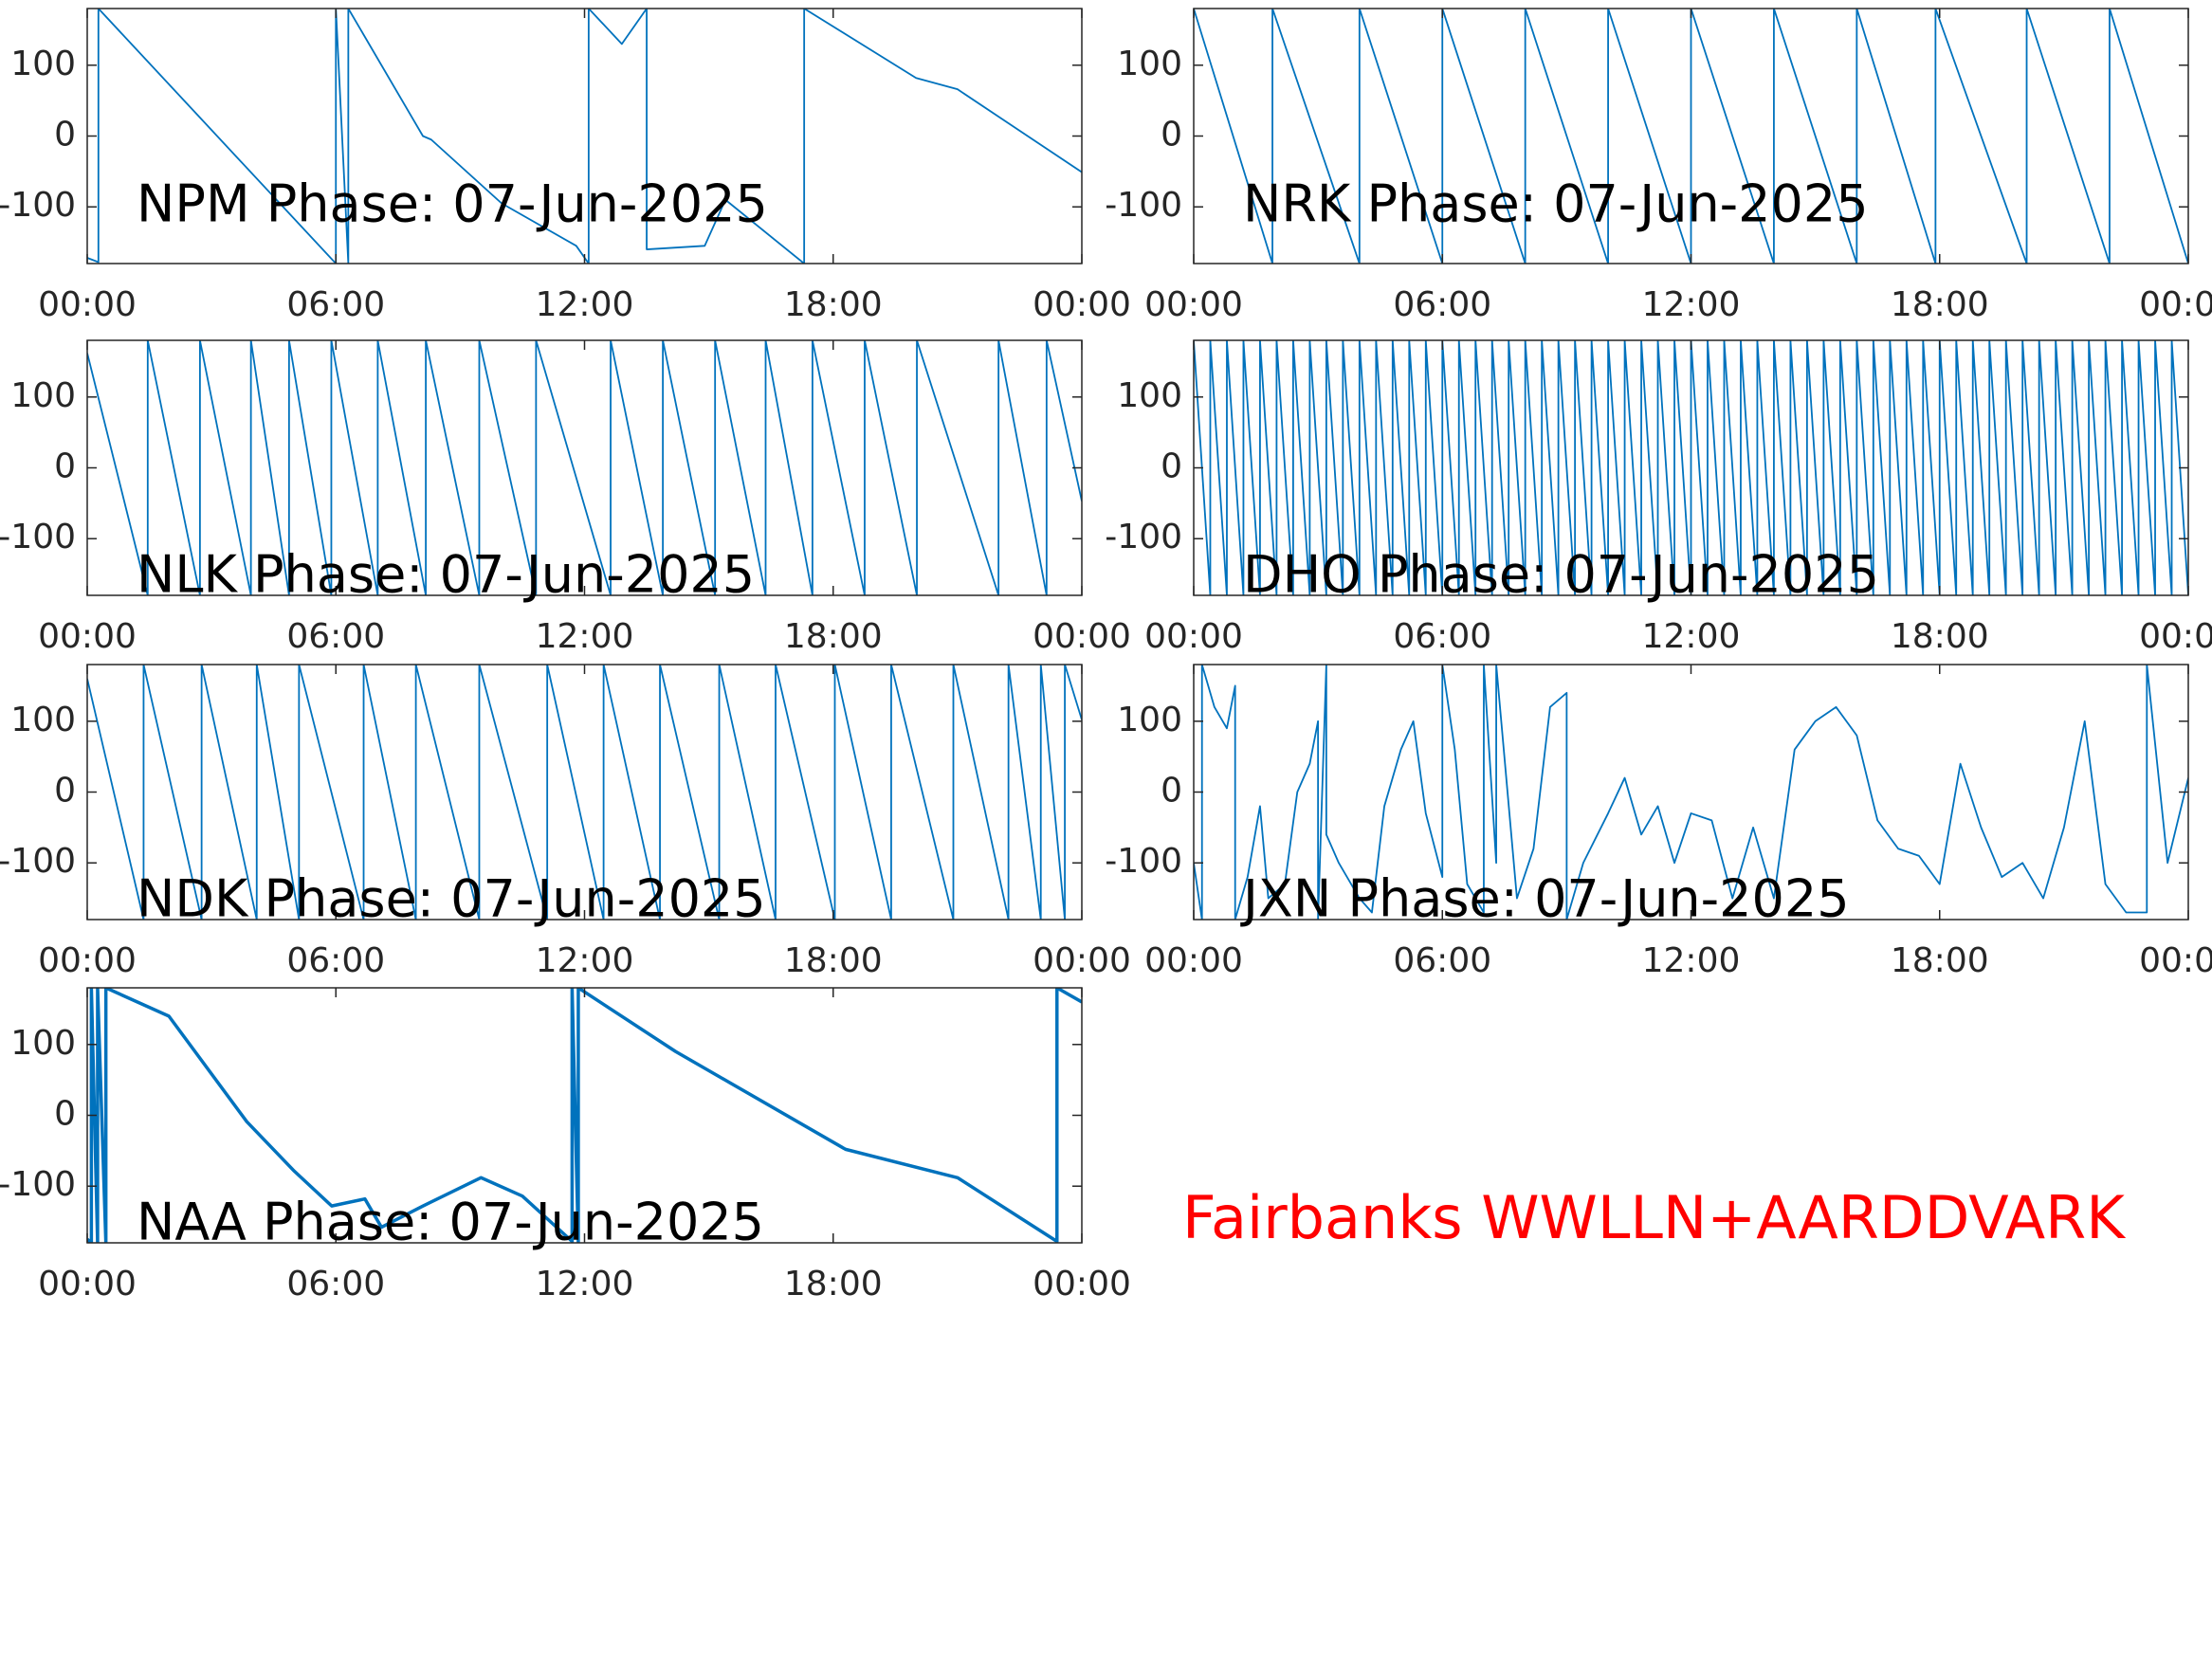 The height and width of the screenshot is (1659, 2212). What do you see at coordinates (446, 575) in the screenshot?
I see `panel-title: NLK Phase: 07-Jun-2025` at bounding box center [446, 575].